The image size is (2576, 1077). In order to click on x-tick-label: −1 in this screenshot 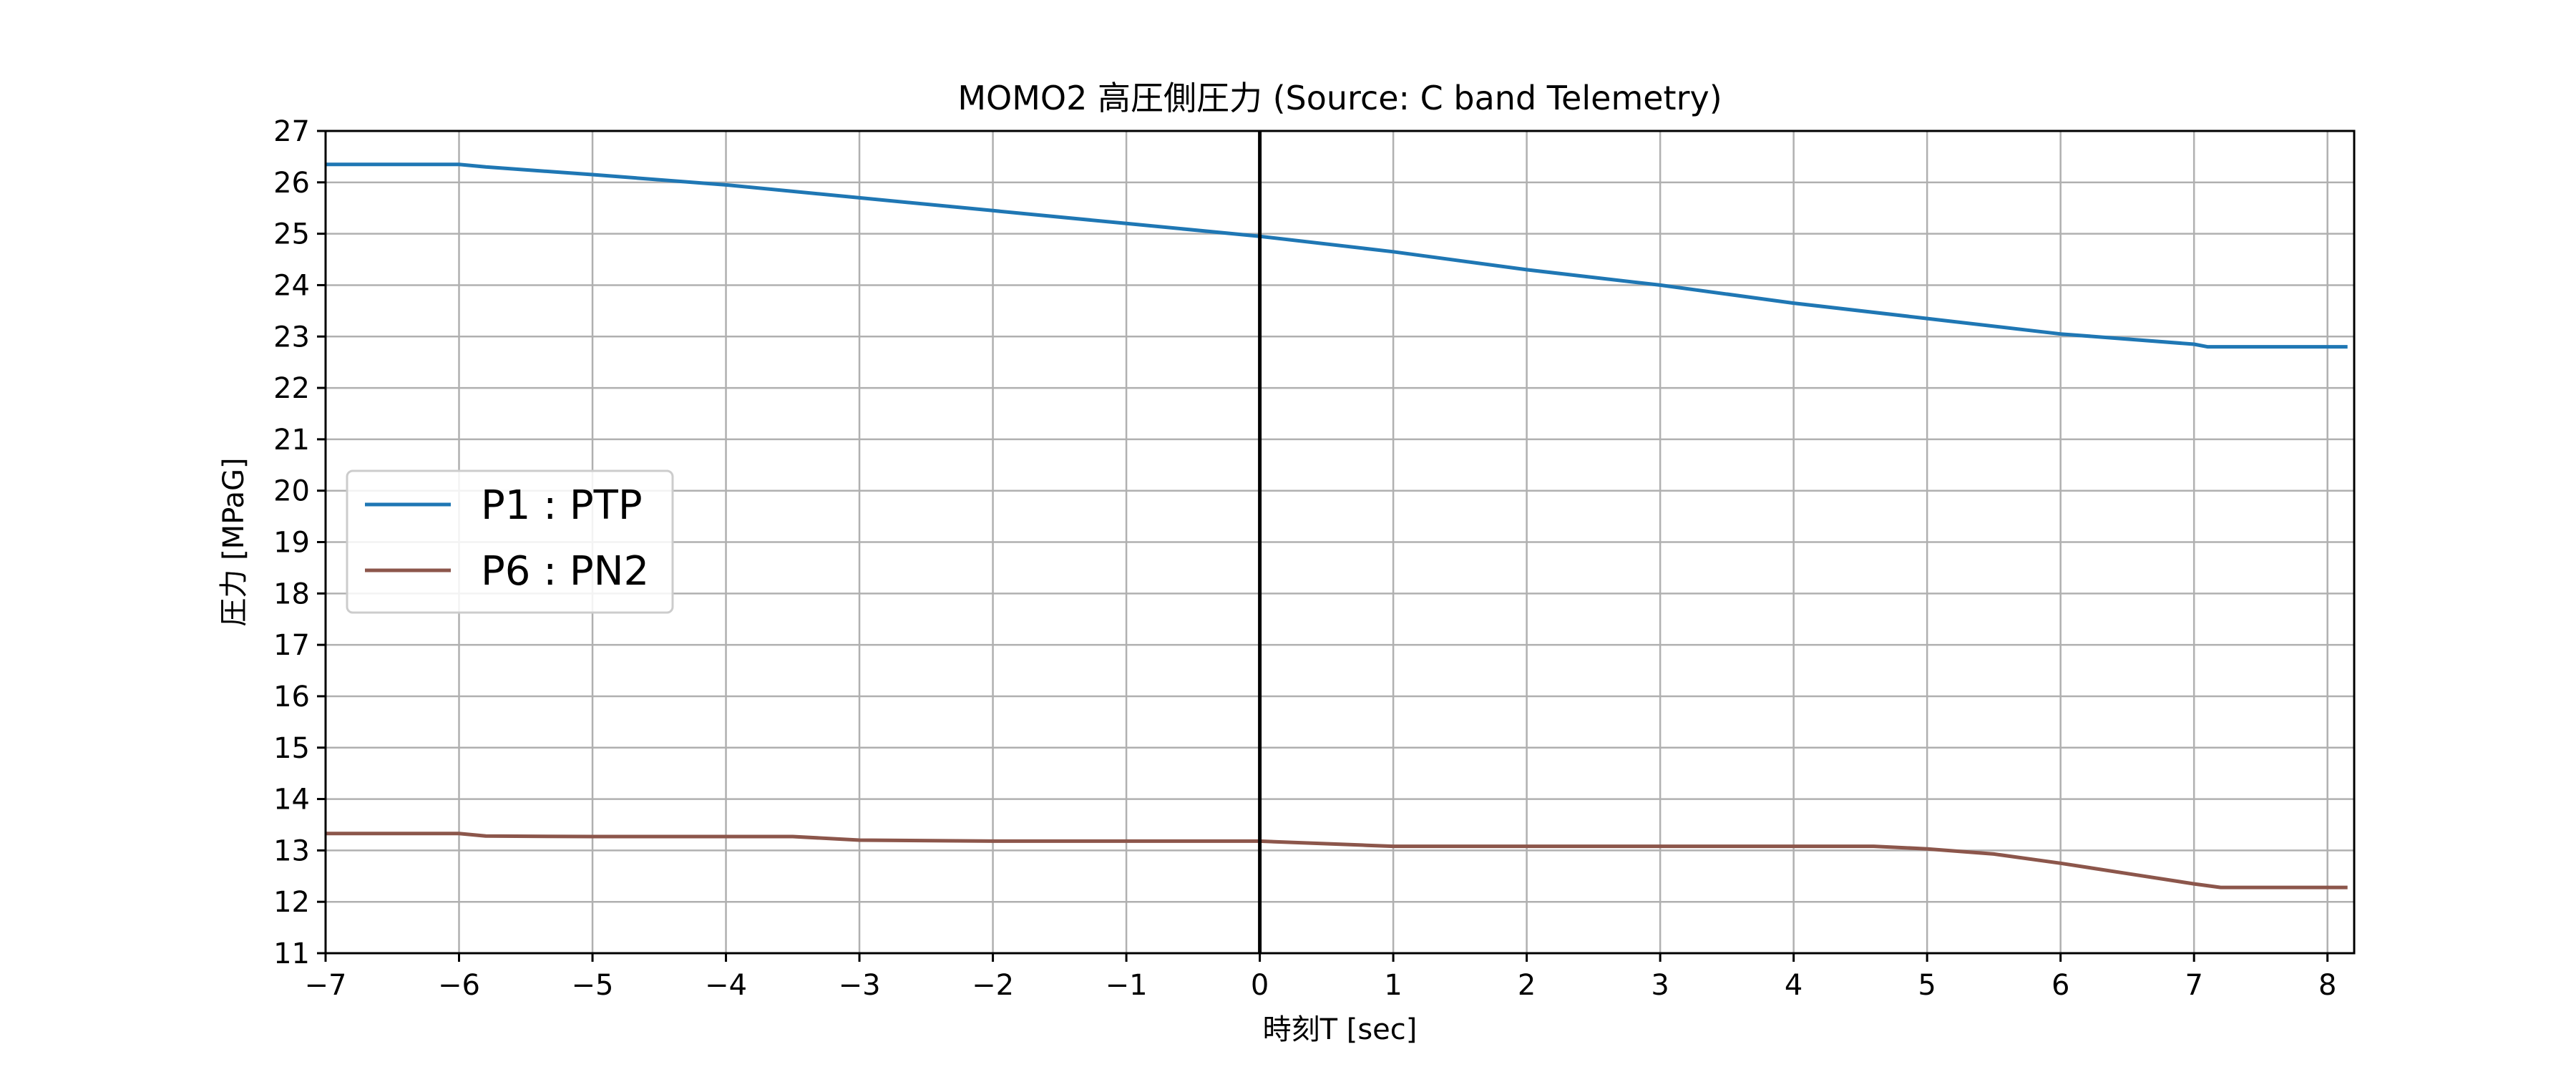, I will do `click(1127, 985)`.